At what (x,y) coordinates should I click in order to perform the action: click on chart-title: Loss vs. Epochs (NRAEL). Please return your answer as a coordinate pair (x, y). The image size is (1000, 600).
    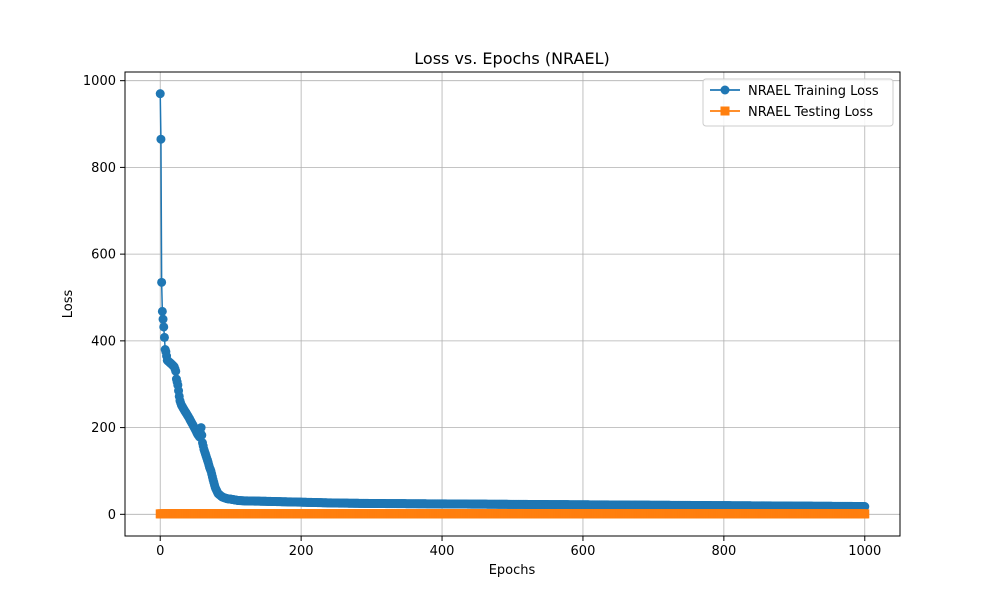
    Looking at the image, I should click on (511, 58).